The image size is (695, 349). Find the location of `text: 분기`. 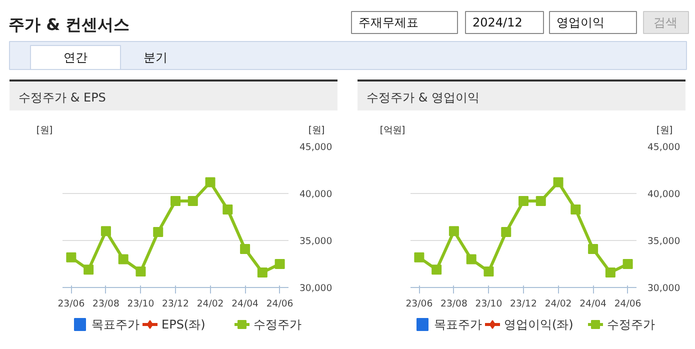

text: 분기 is located at coordinates (156, 57).